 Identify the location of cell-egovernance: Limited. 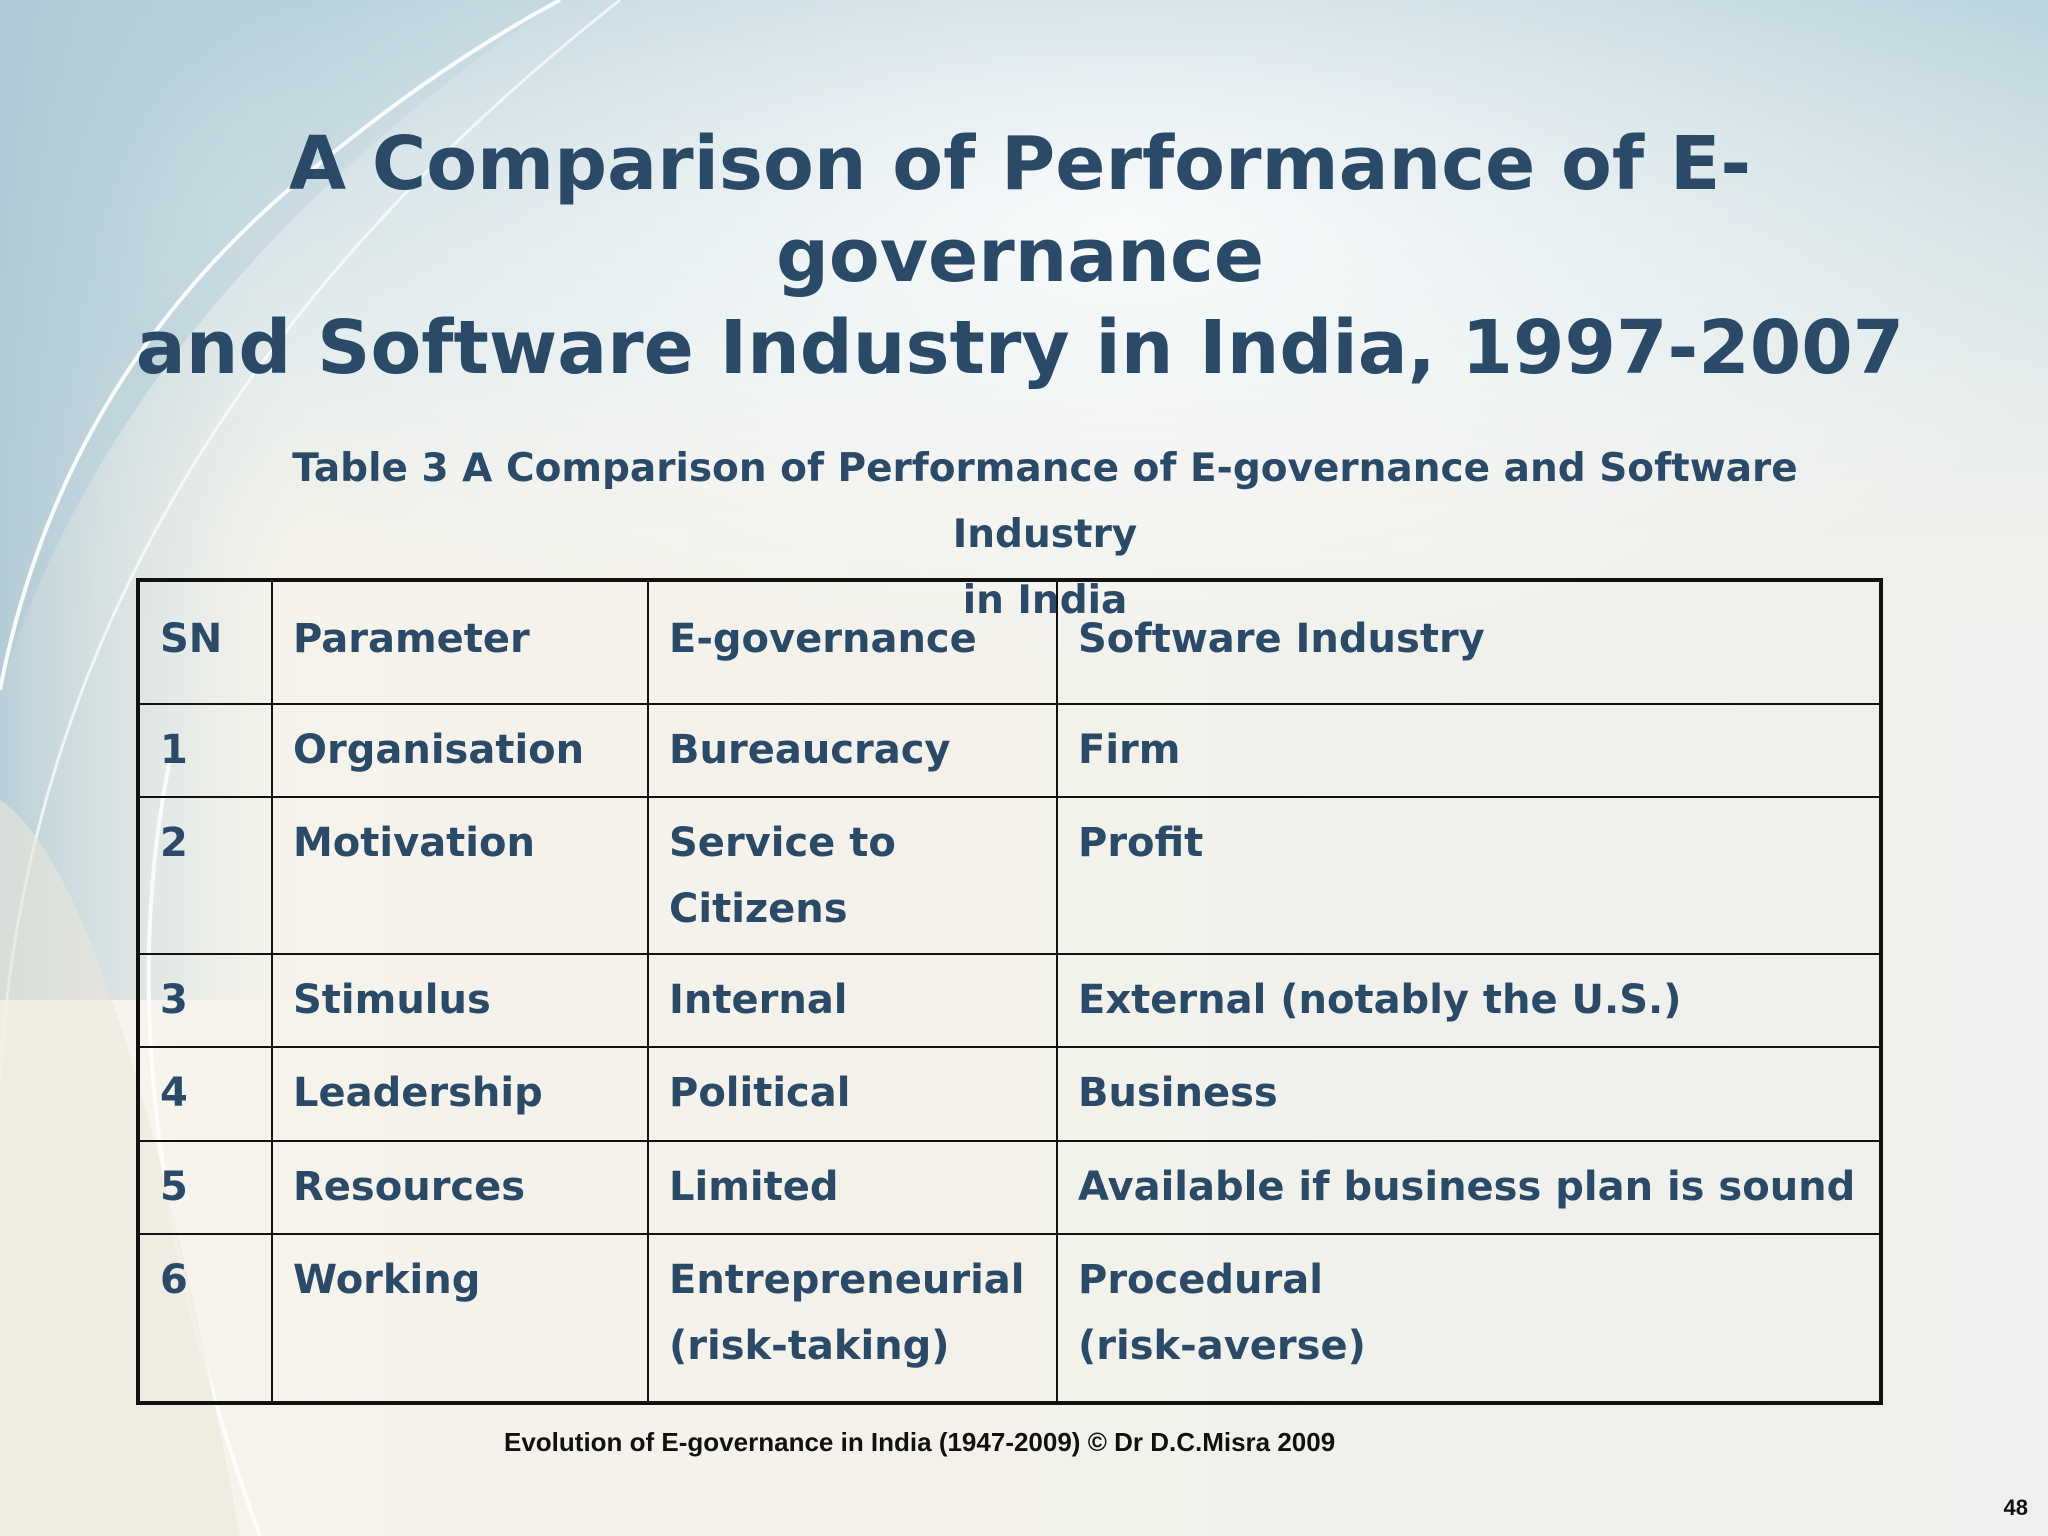
(852, 1187).